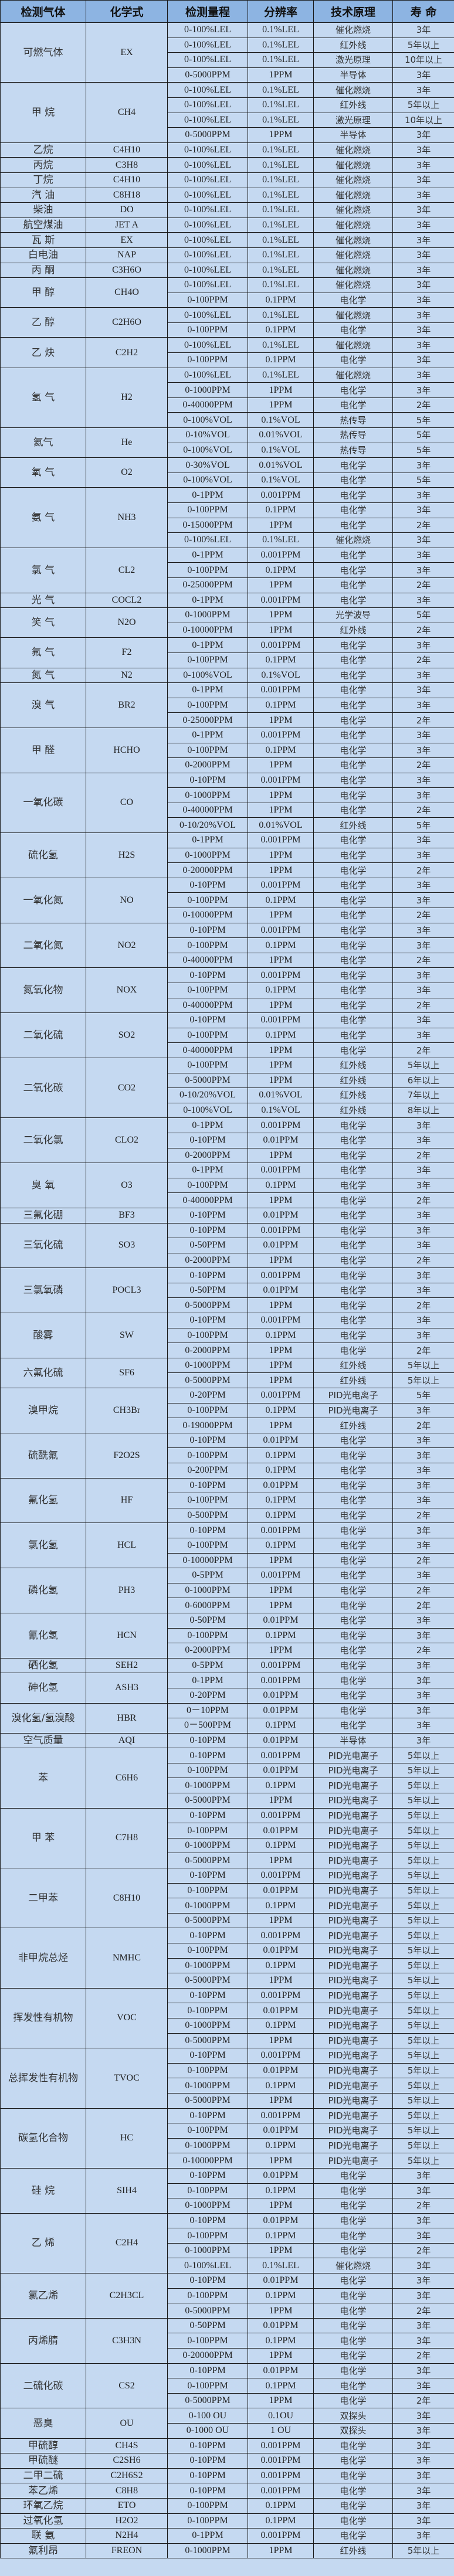  What do you see at coordinates (43, 1088) in the screenshot?
I see `gas-name-cell: 二氧化碳` at bounding box center [43, 1088].